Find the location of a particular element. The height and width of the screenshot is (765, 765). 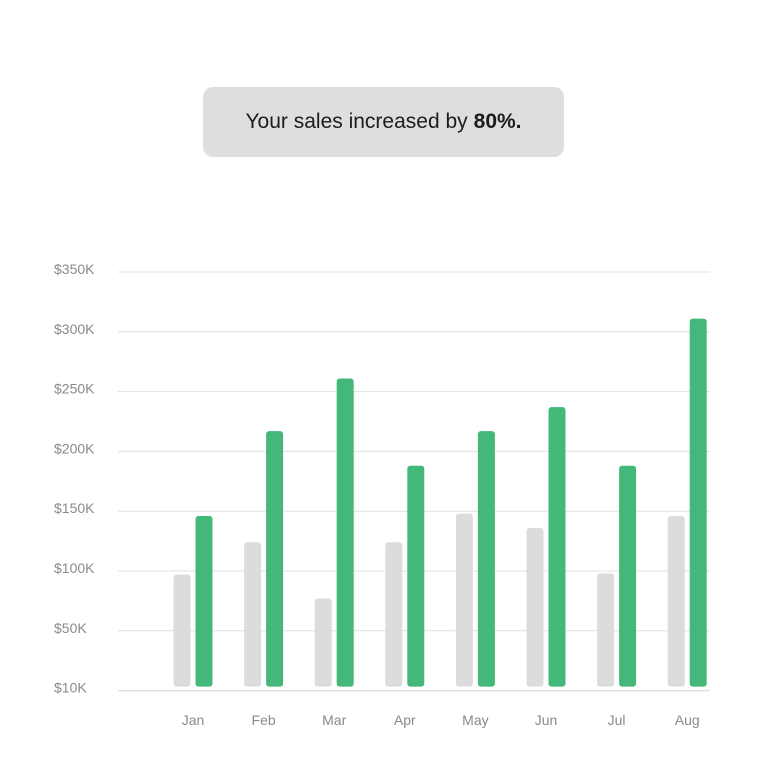

x-tick-label: Feb is located at coordinates (264, 720).